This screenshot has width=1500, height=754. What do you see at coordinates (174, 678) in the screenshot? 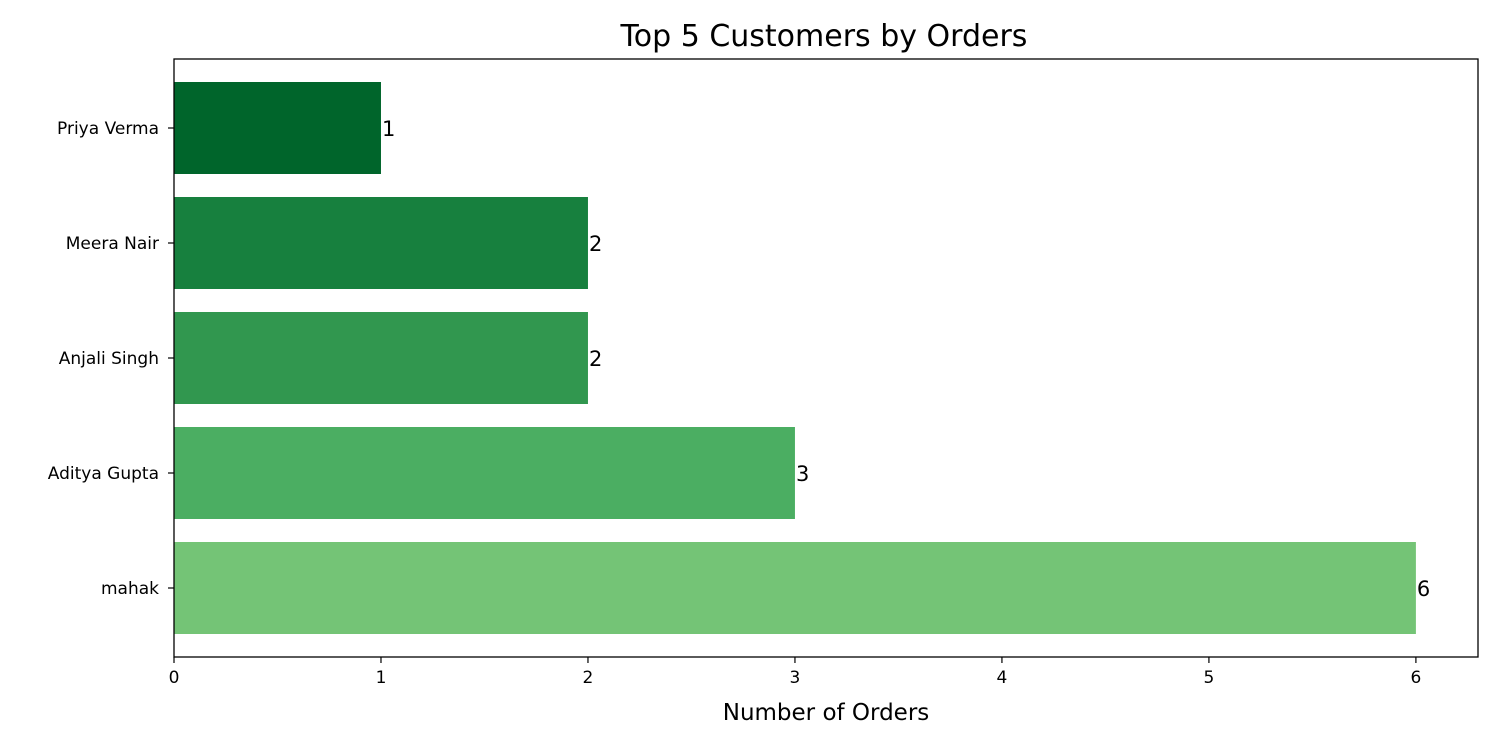
I see `x-tick-label: 0` at bounding box center [174, 678].